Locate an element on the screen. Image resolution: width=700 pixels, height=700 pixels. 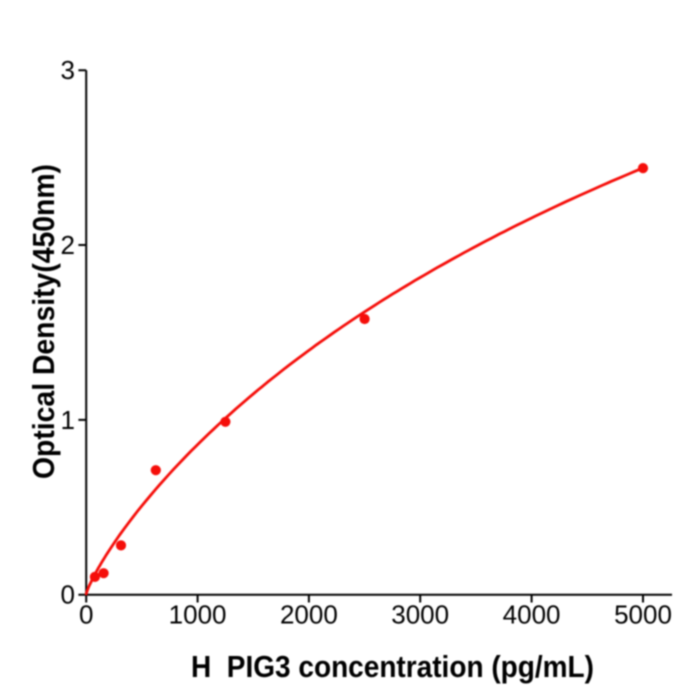
svg-text: 4000 is located at coordinates (532, 615).